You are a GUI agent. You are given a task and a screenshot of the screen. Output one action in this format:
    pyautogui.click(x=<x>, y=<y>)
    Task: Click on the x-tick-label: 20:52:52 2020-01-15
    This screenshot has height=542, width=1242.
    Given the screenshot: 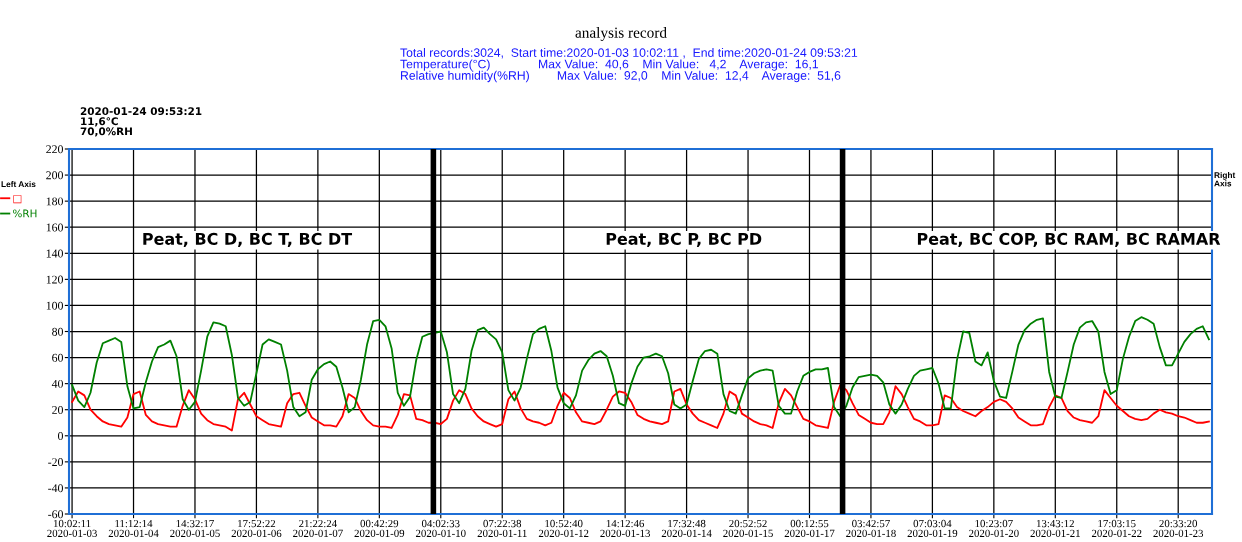 What is the action you would take?
    pyautogui.click(x=748, y=528)
    